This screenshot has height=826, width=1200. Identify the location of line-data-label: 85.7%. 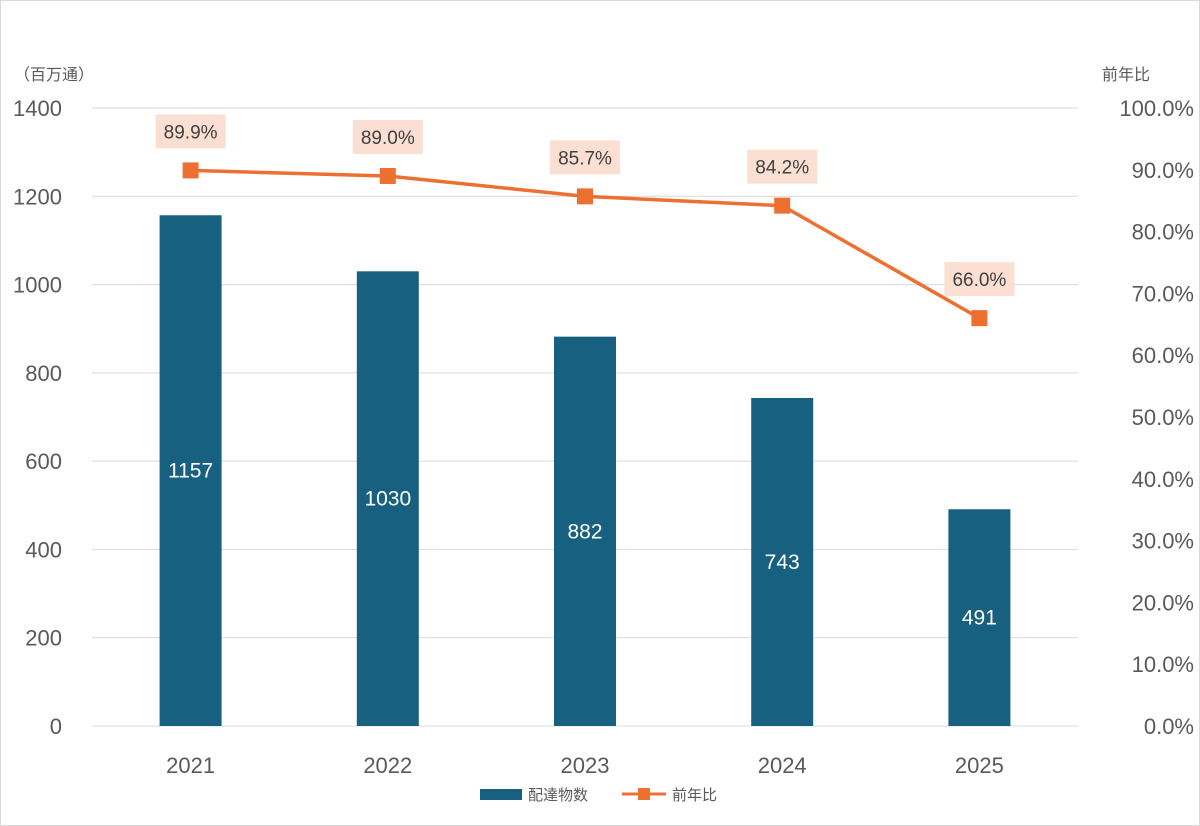
(585, 158).